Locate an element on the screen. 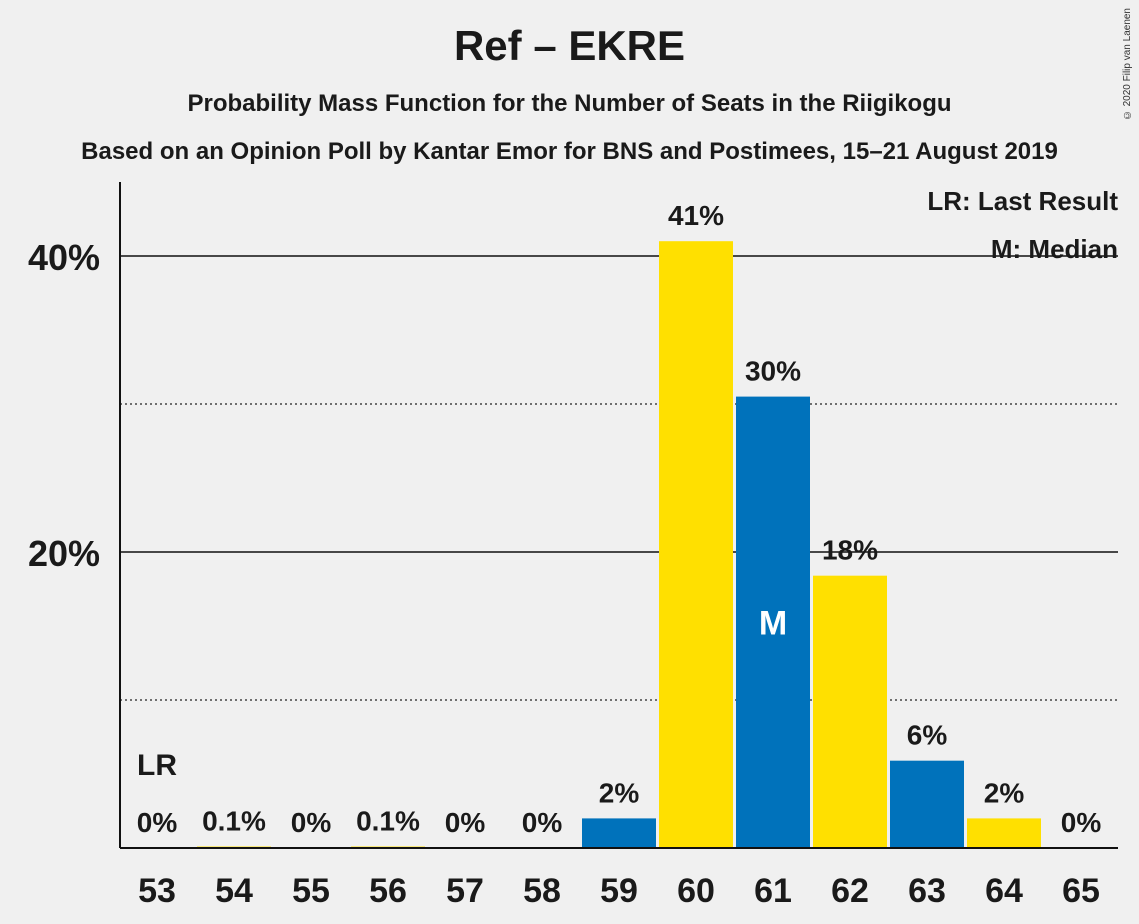  y-tick-label: 20% is located at coordinates (64, 553).